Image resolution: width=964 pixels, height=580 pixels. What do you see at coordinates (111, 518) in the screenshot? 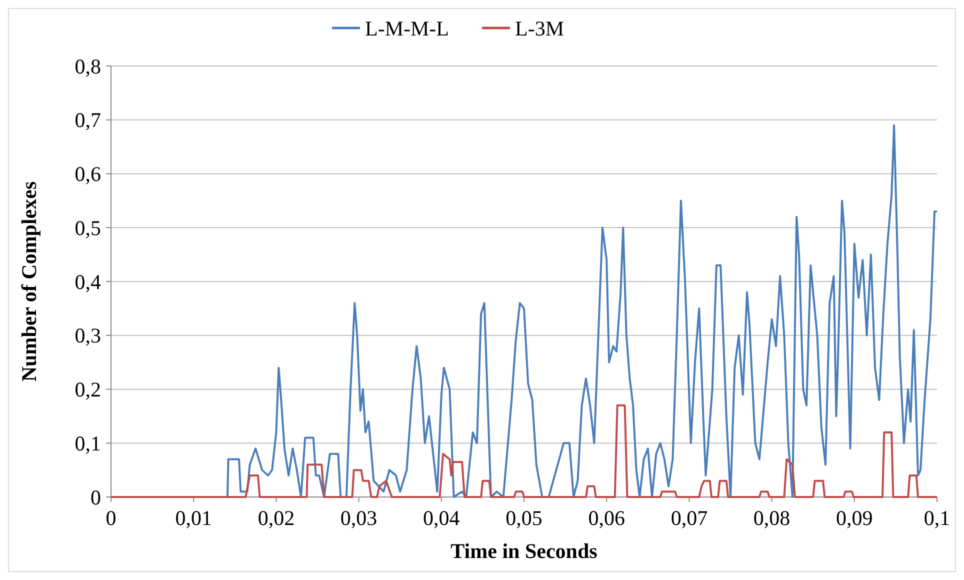
I see `x-tick-label: 0` at bounding box center [111, 518].